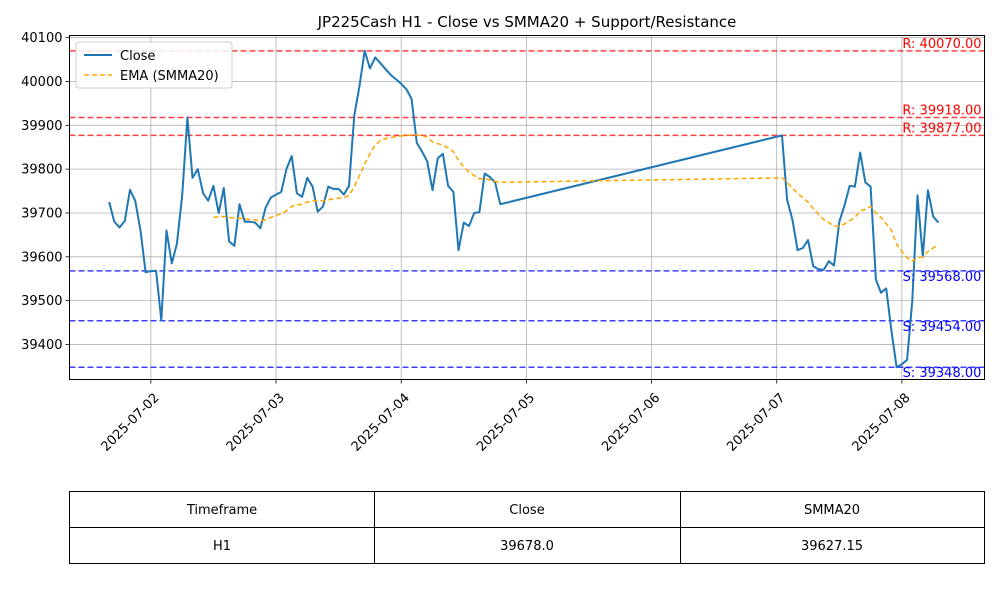 The width and height of the screenshot is (1000, 600). I want to click on table-header-timeframe: Timeframe, so click(221, 510).